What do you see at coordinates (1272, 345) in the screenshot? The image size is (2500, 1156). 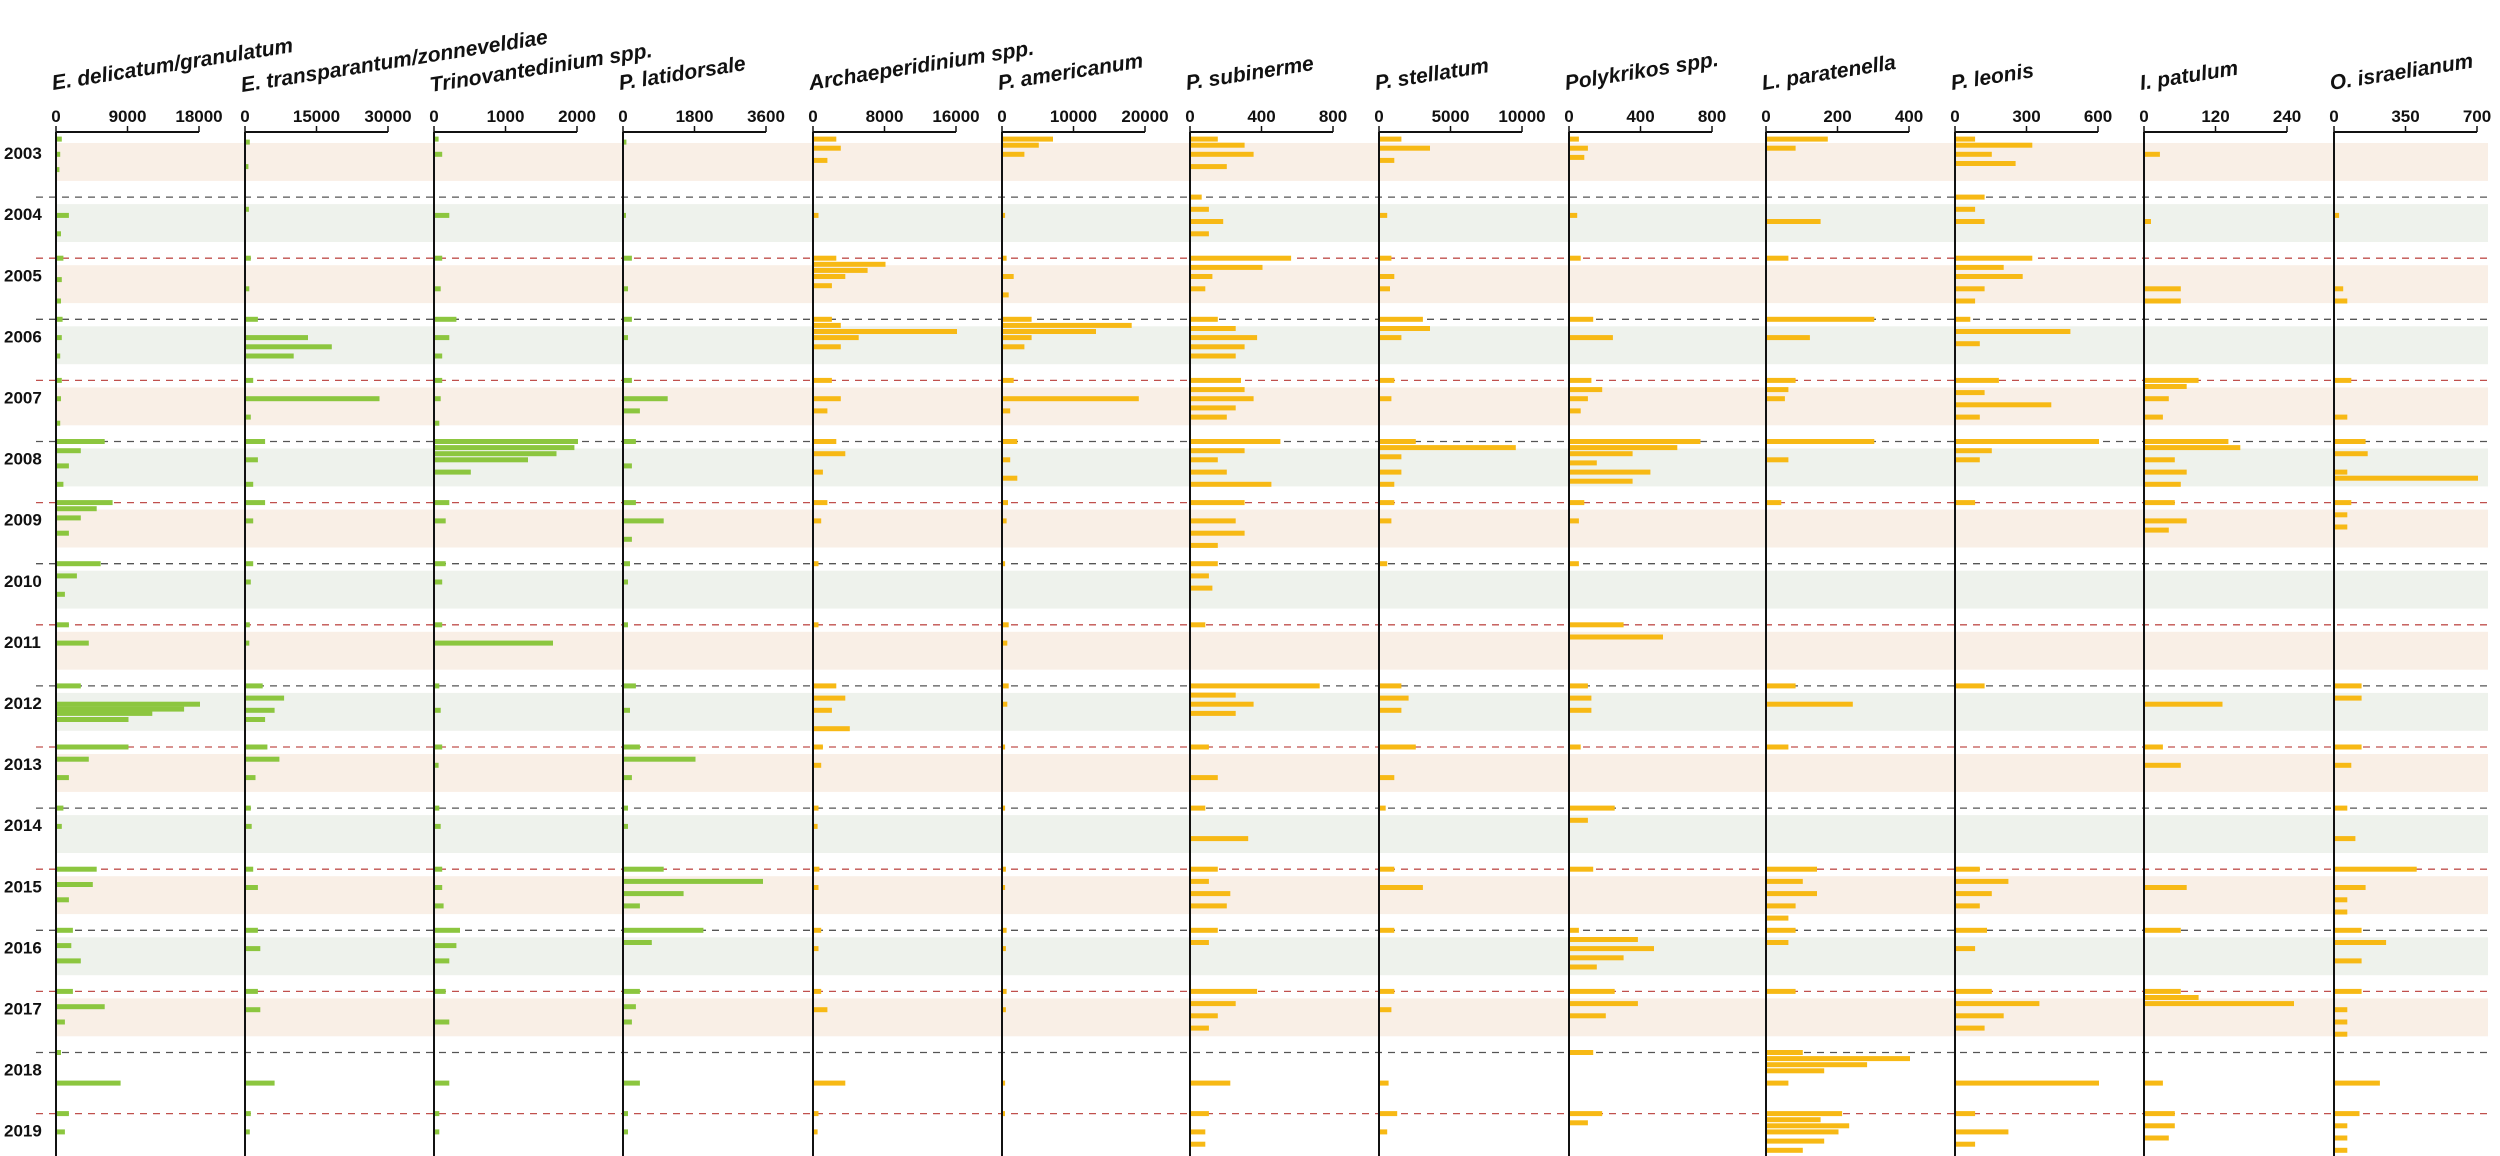 I see `year-band-2006` at bounding box center [1272, 345].